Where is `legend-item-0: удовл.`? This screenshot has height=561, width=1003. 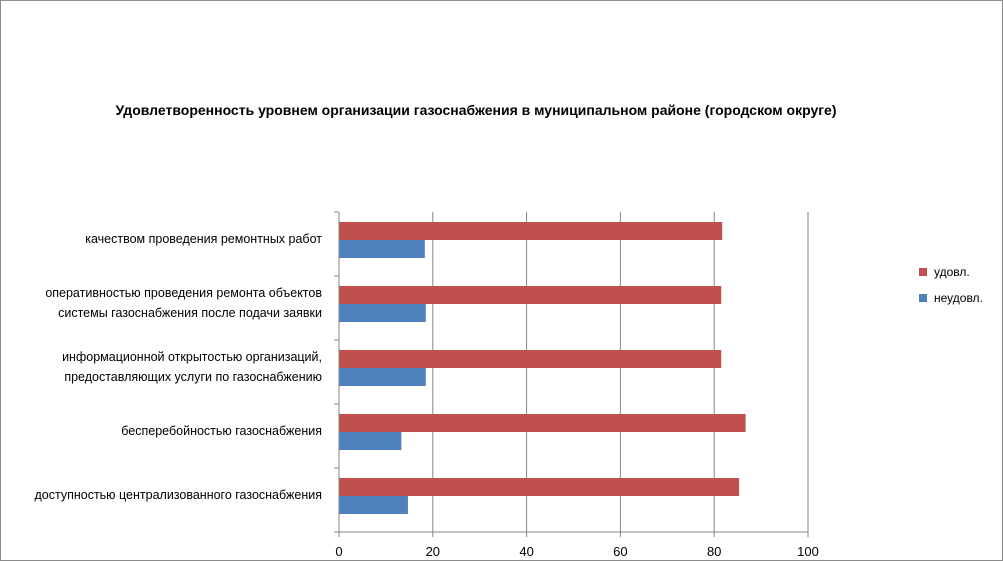 legend-item-0: удовл. is located at coordinates (951, 272).